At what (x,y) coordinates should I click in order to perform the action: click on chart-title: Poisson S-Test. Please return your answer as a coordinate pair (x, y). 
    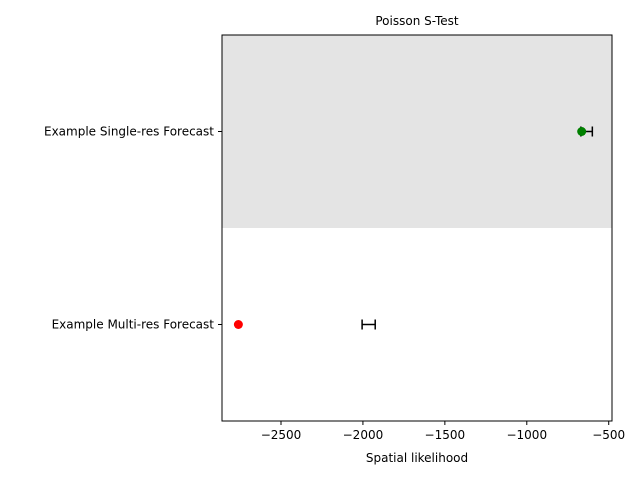
    Looking at the image, I should click on (417, 21).